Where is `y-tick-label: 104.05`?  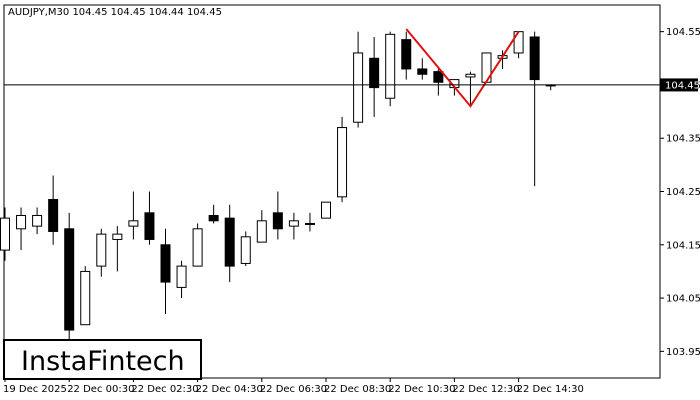
y-tick-label: 104.05 is located at coordinates (683, 299).